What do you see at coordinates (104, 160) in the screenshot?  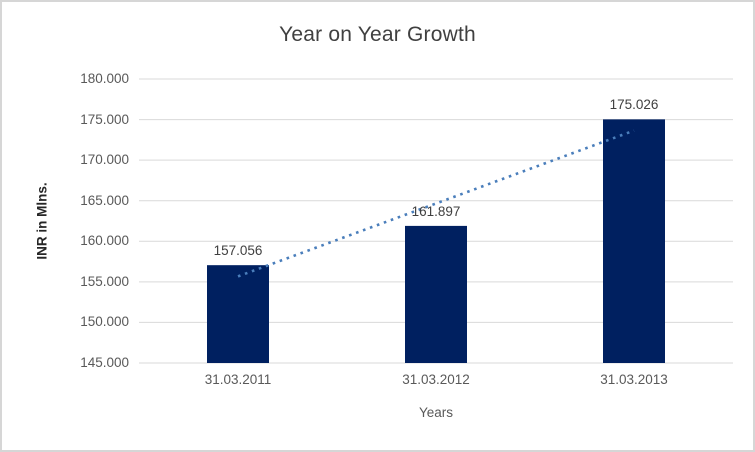 I see `y-tick-label: 170.000` at bounding box center [104, 160].